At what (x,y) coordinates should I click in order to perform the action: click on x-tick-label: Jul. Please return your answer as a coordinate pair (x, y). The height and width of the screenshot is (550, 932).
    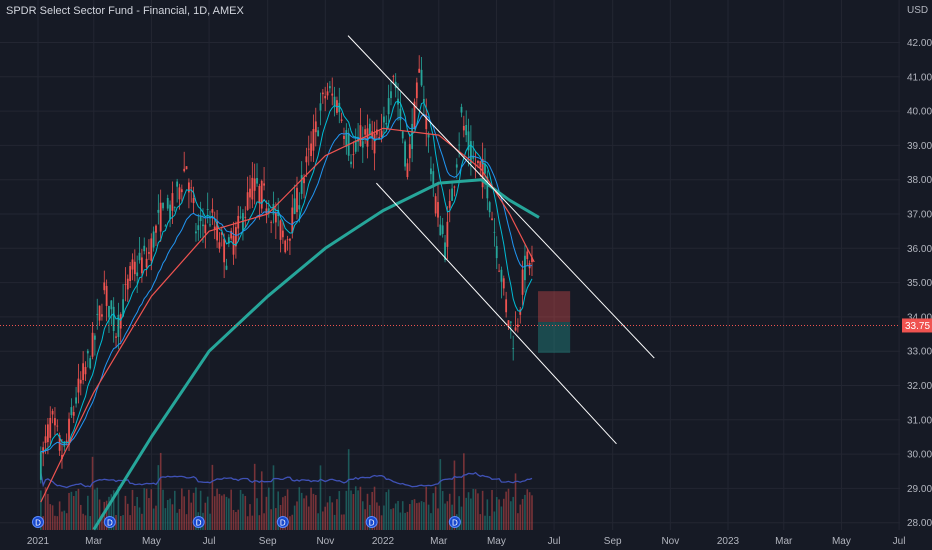
    Looking at the image, I should click on (899, 541).